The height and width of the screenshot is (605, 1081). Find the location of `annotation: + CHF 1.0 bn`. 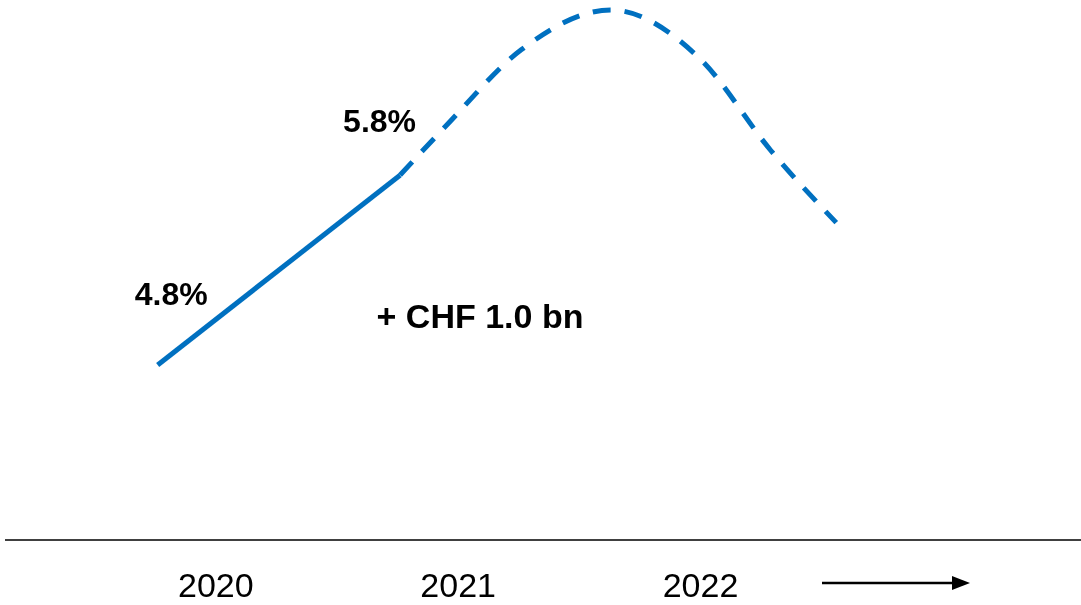

annotation: + CHF 1.0 bn is located at coordinates (480, 316).